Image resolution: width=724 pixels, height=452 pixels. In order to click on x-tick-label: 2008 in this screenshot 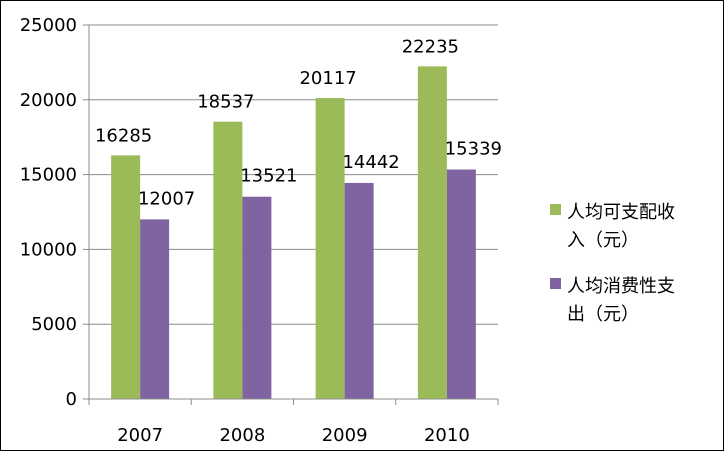, I will do `click(242, 435)`.